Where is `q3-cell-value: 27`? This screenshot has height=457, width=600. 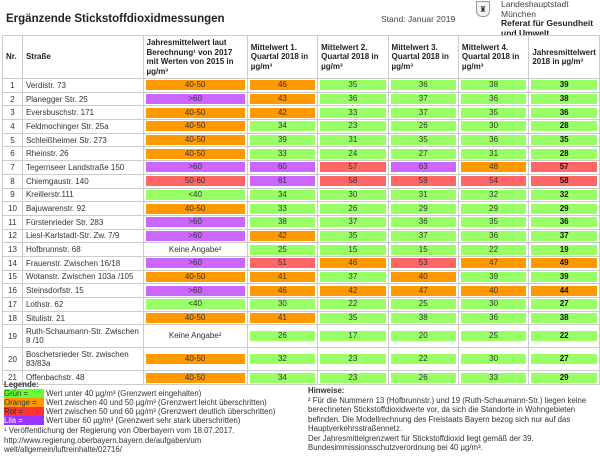 q3-cell-value: 27 is located at coordinates (423, 153).